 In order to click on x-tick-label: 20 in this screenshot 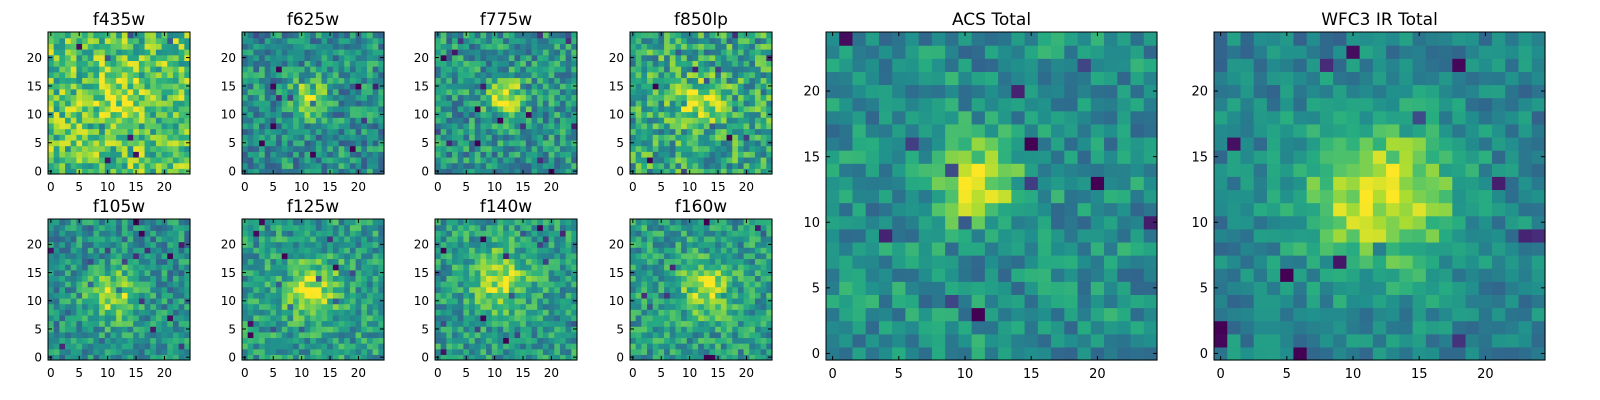, I will do `click(1097, 374)`.